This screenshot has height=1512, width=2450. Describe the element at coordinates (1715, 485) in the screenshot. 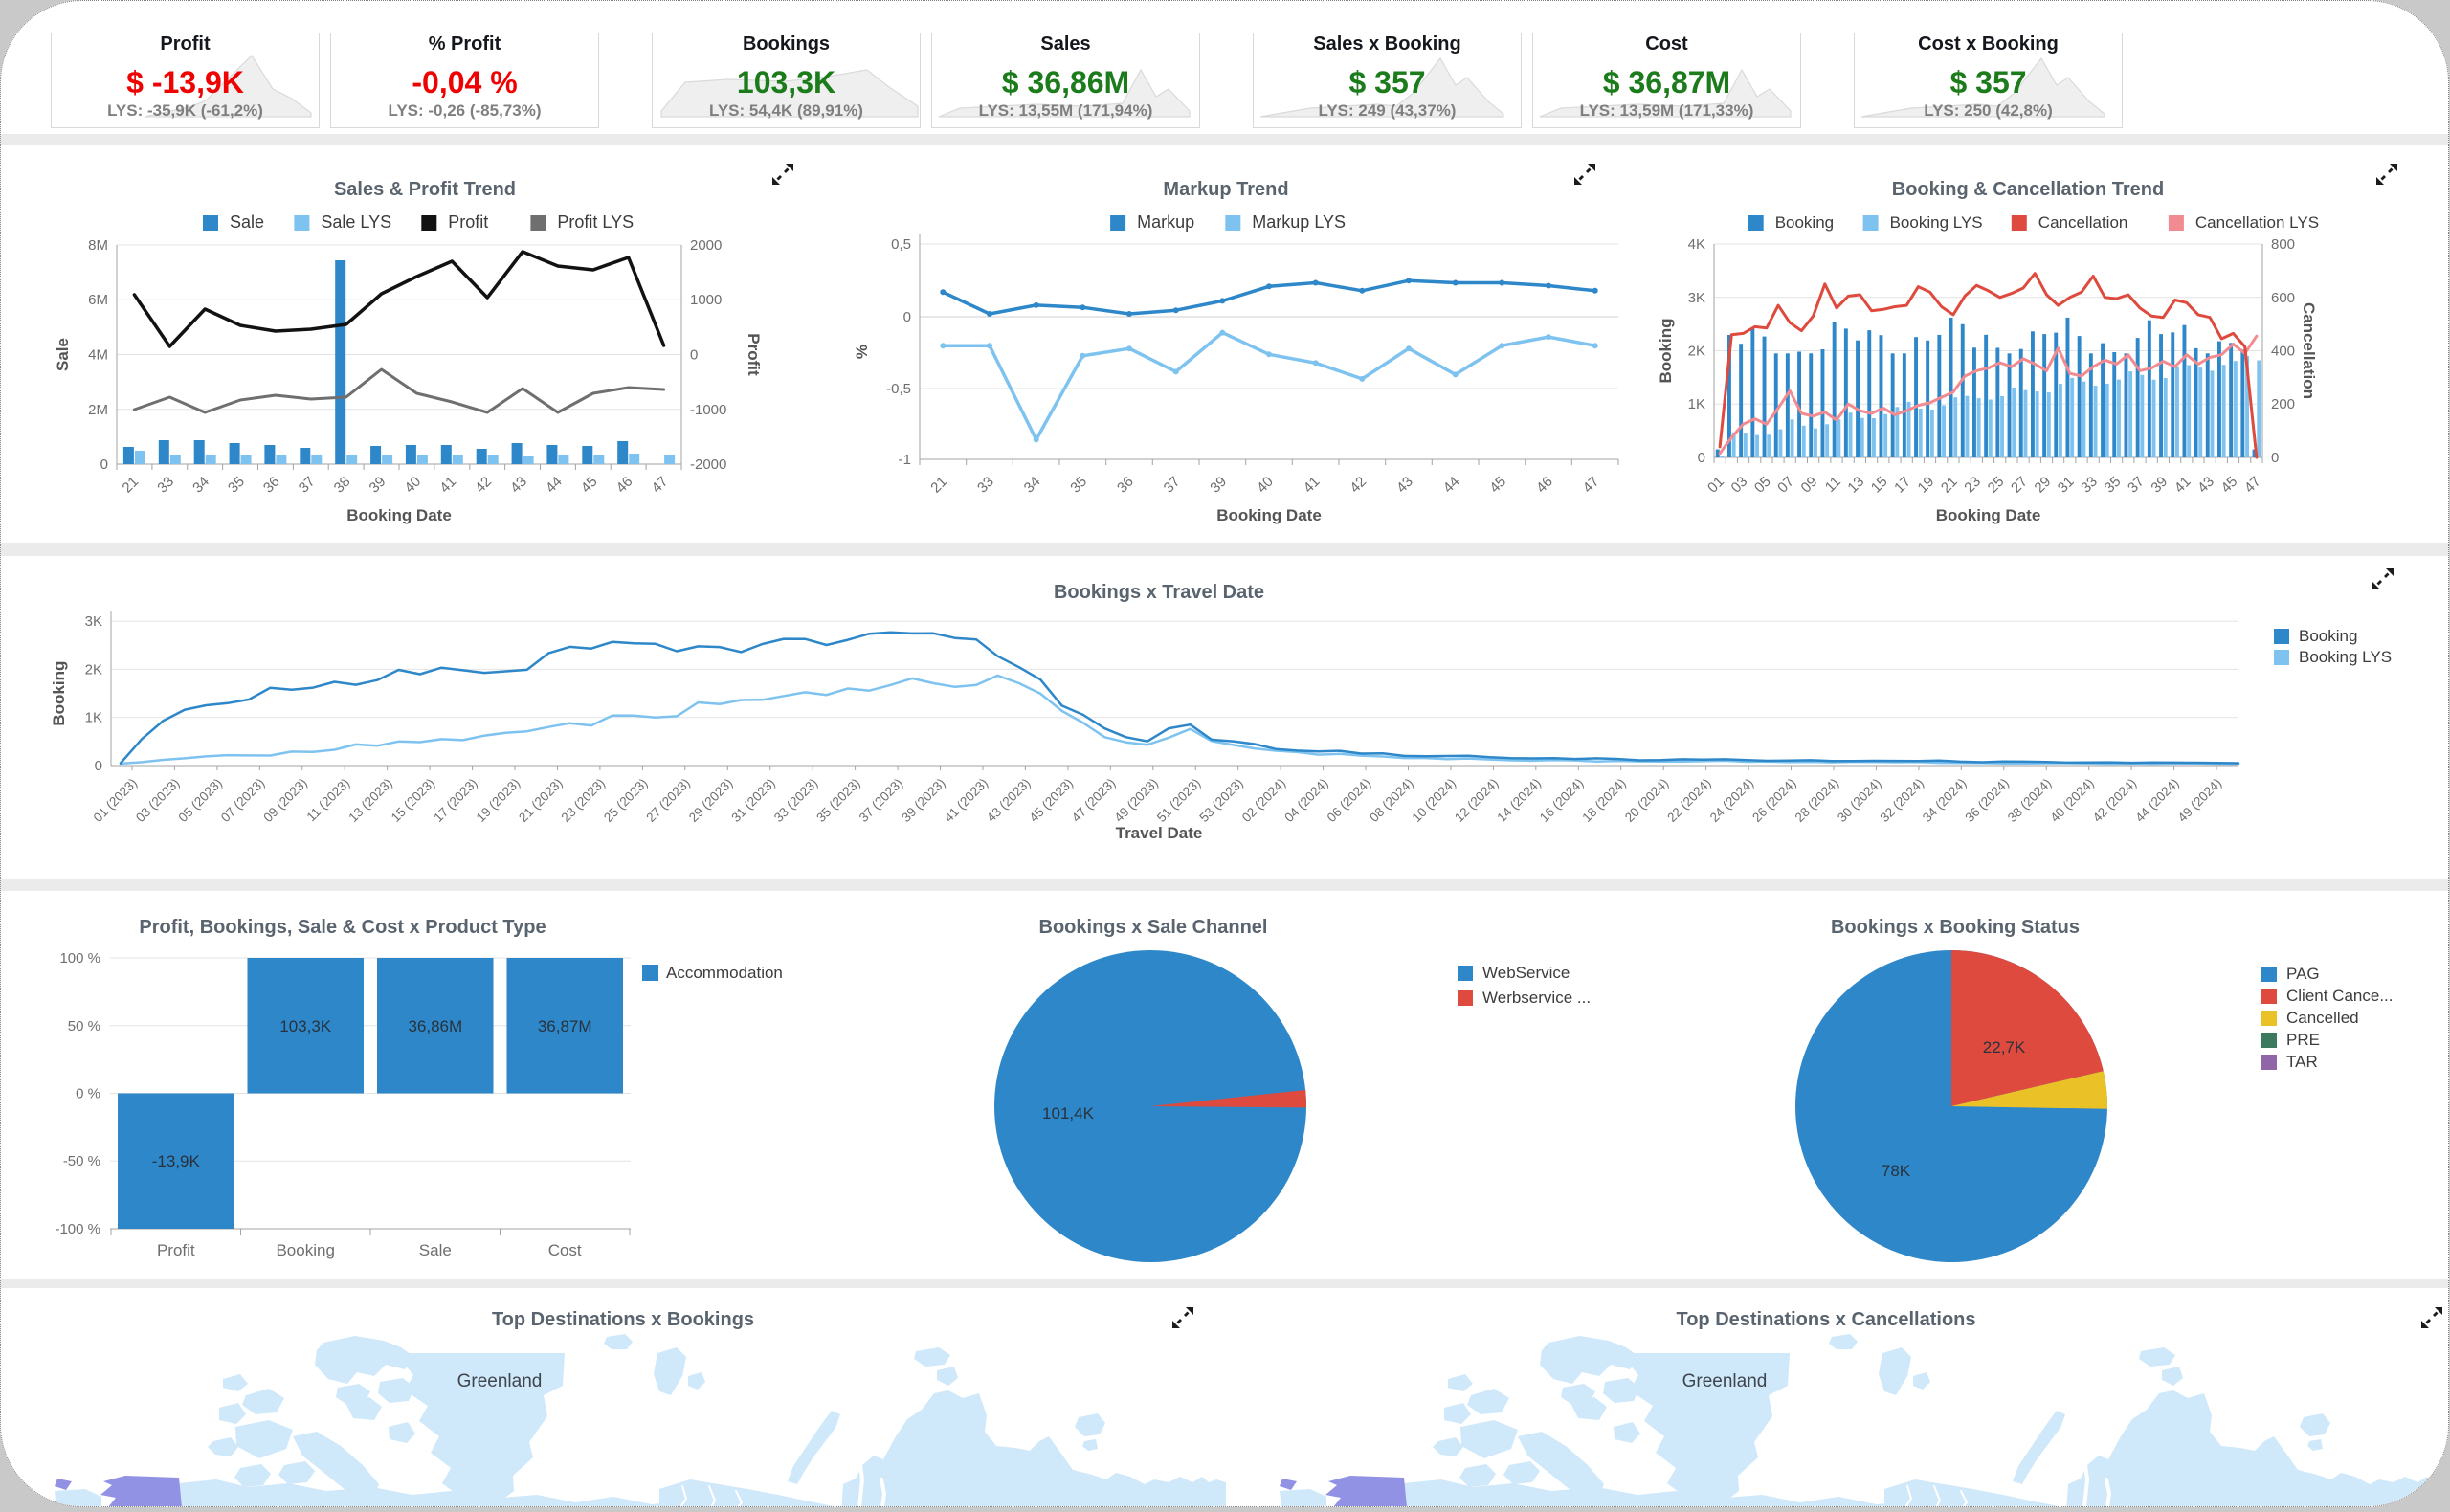

I see `svg-text: 01` at that location.